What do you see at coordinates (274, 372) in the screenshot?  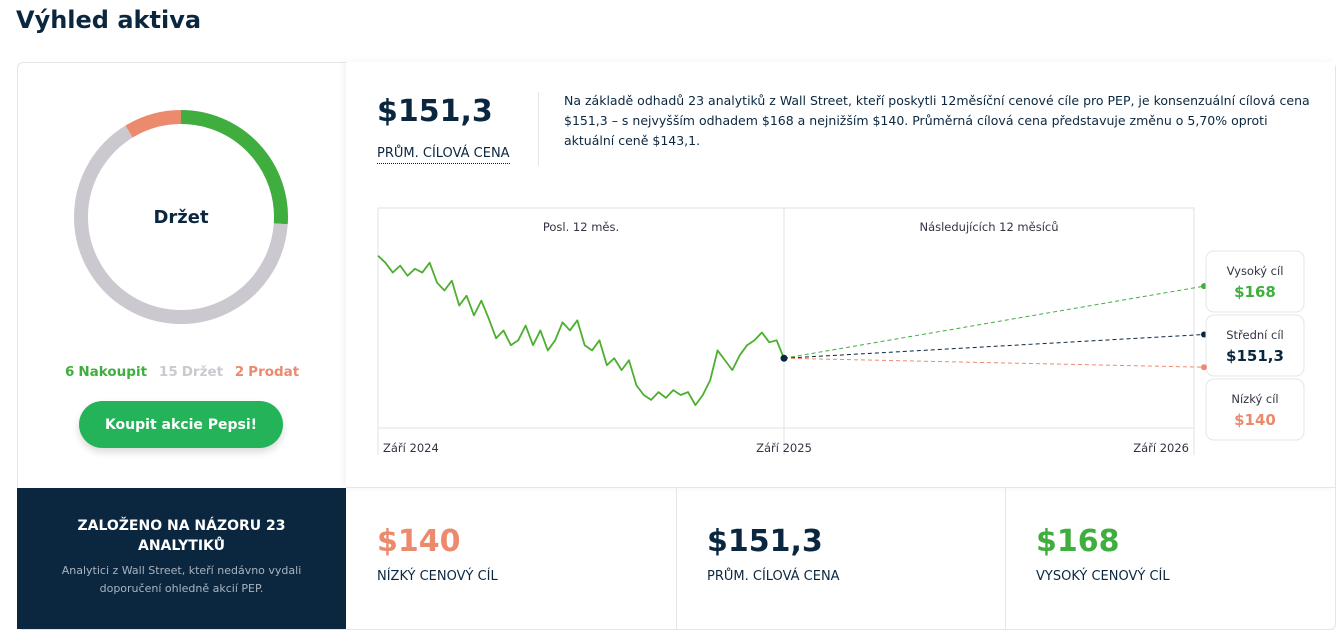 I see `legend-name: Prodat` at bounding box center [274, 372].